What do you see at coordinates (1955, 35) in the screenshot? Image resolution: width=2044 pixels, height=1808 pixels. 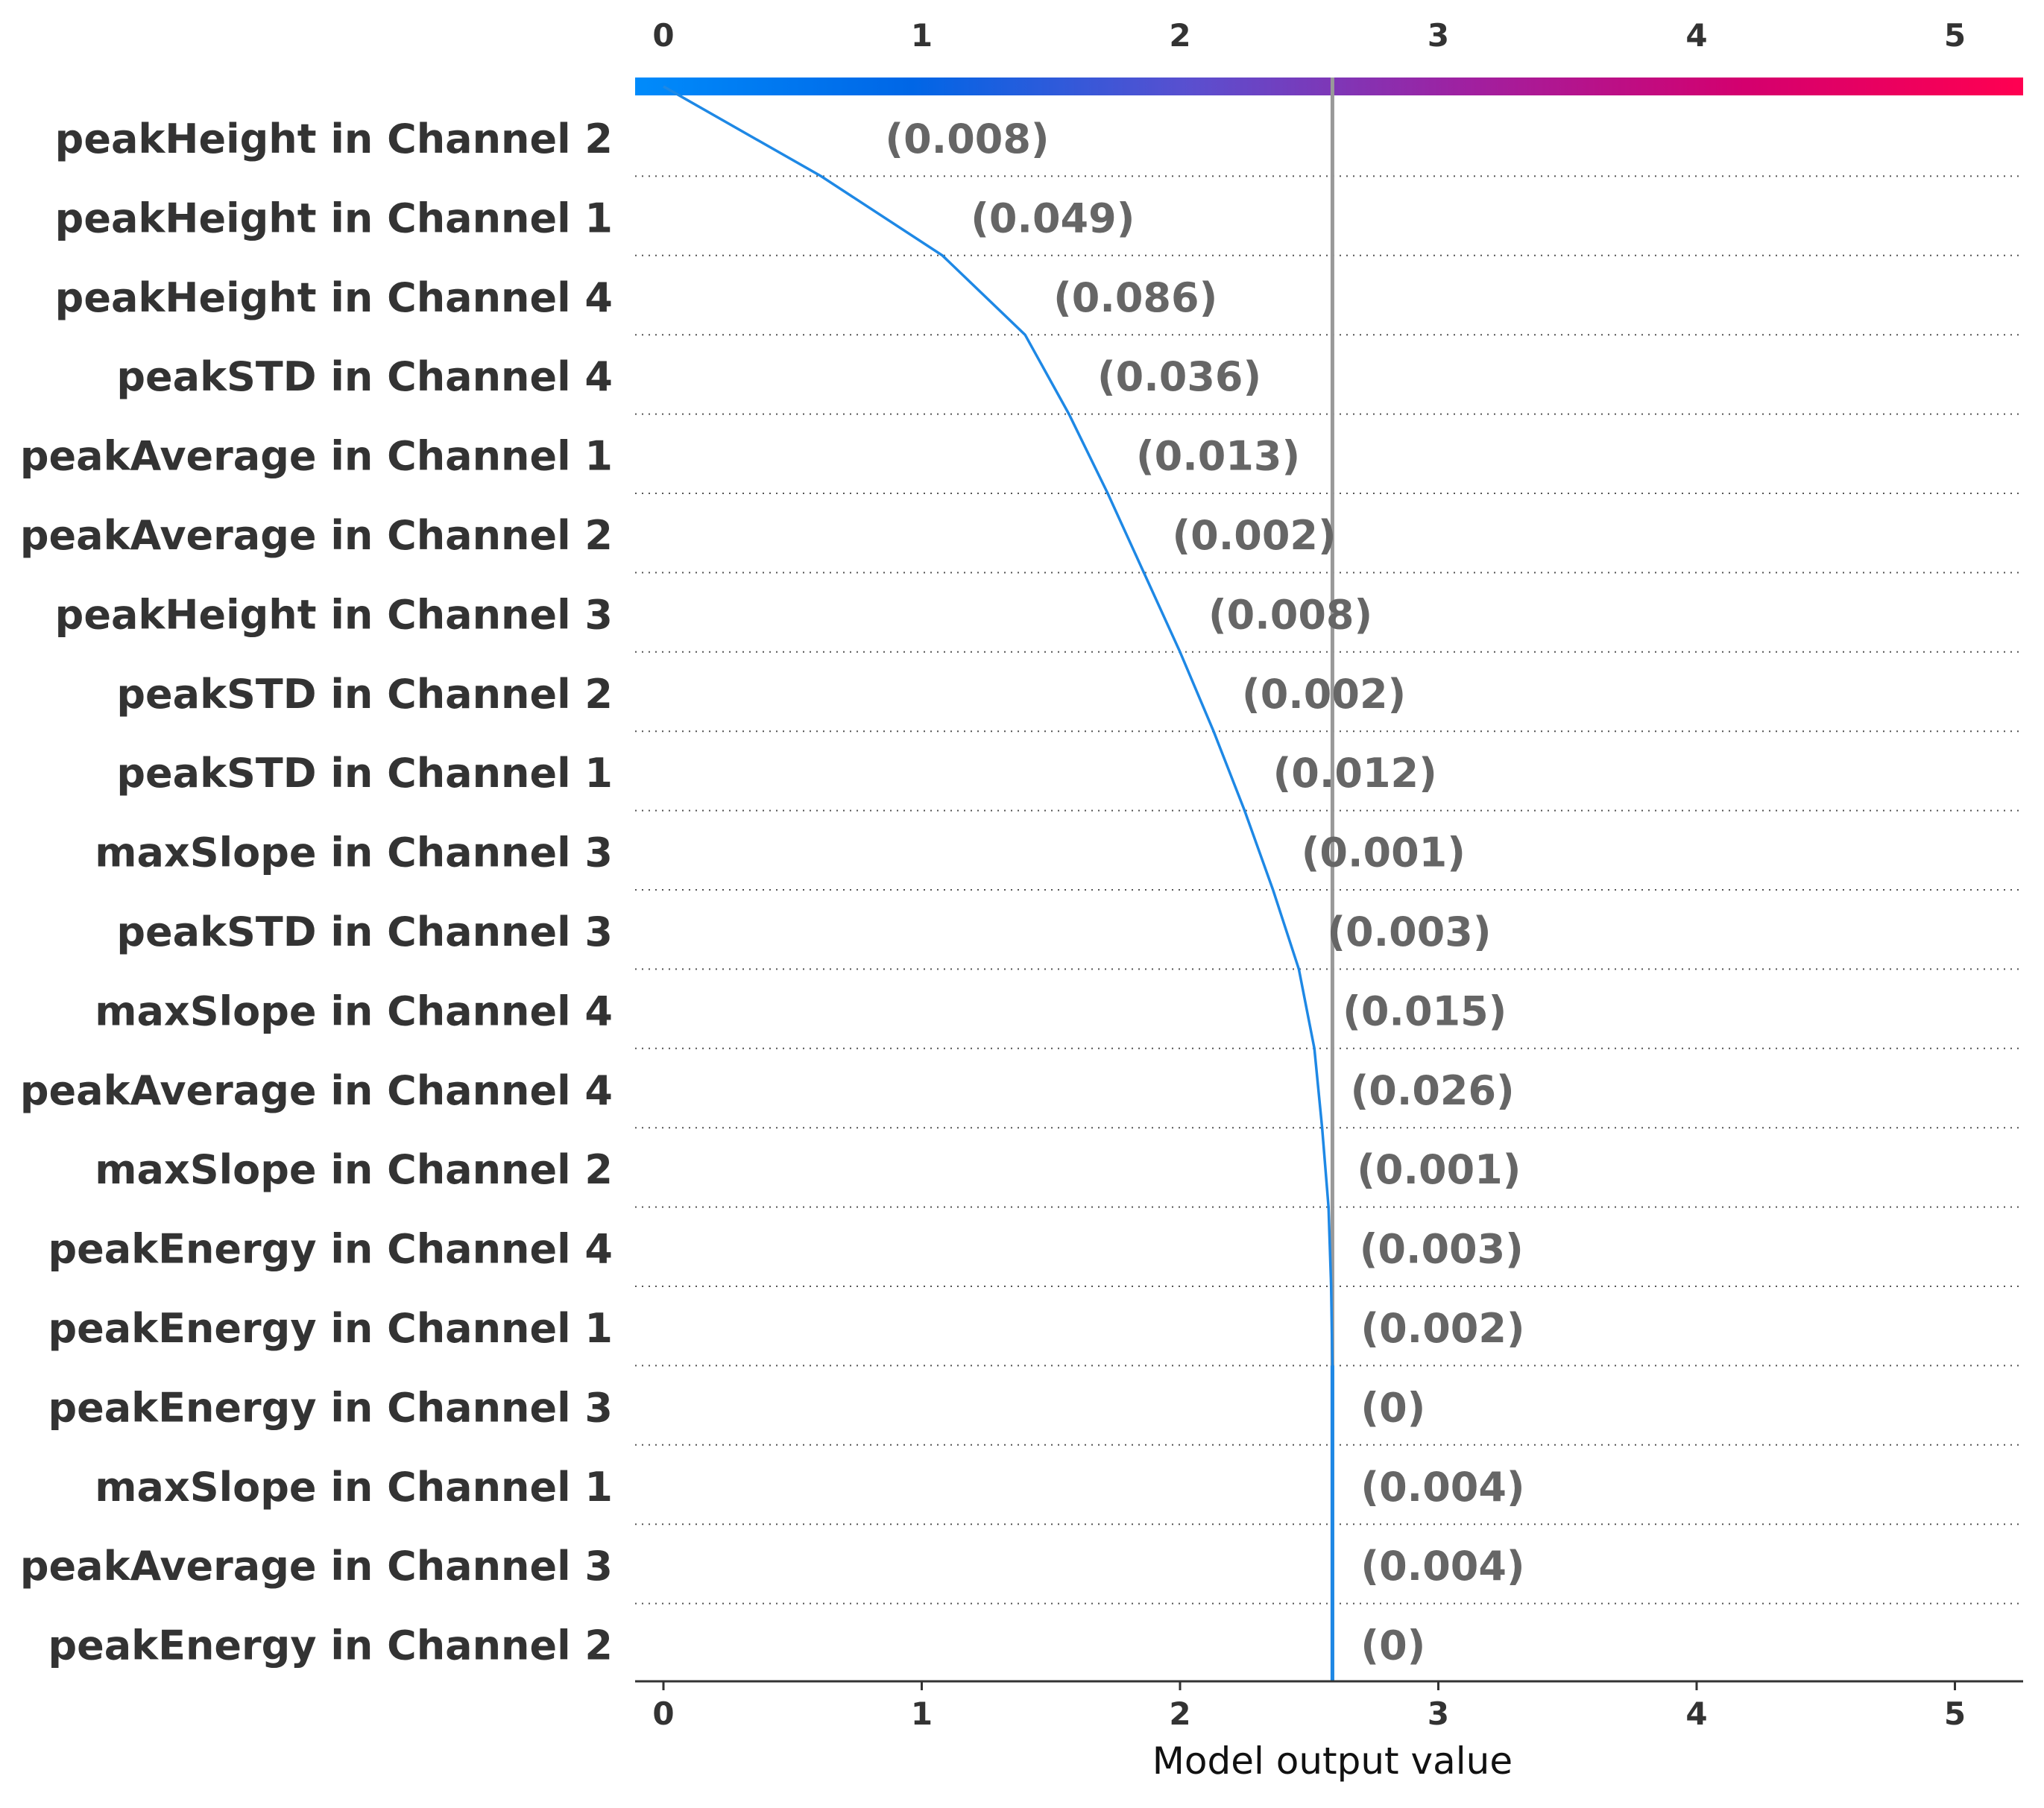 I see `top-tick-label: 5` at bounding box center [1955, 35].